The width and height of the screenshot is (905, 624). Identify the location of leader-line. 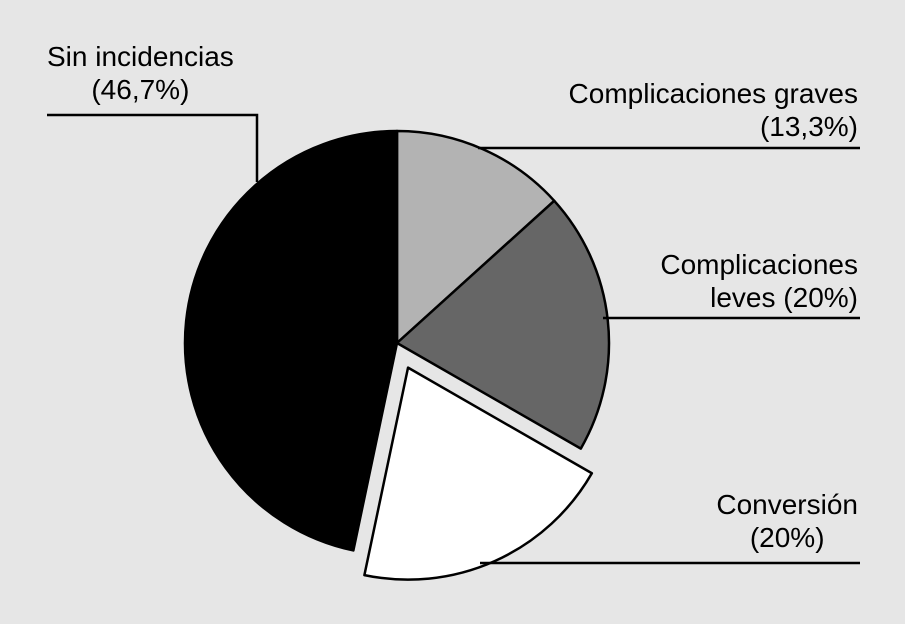
(153, 147).